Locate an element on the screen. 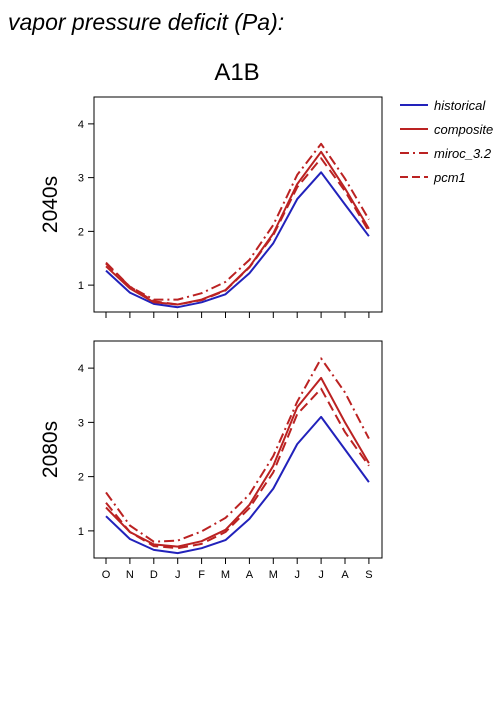  legend-label: composite is located at coordinates (463, 129).